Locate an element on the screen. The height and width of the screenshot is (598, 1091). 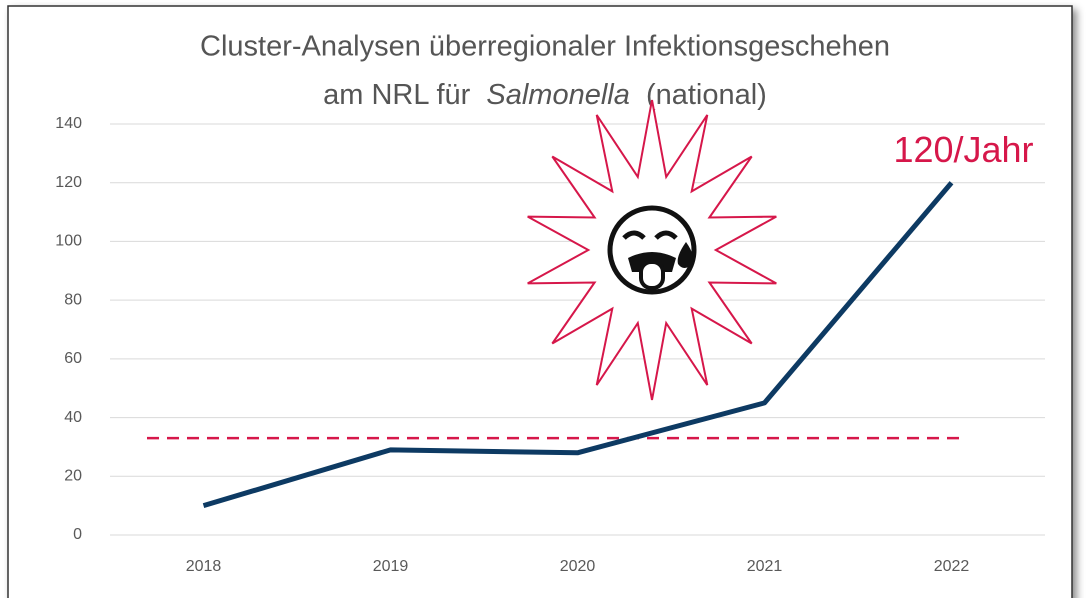
emoji-drop is located at coordinates (685, 255).